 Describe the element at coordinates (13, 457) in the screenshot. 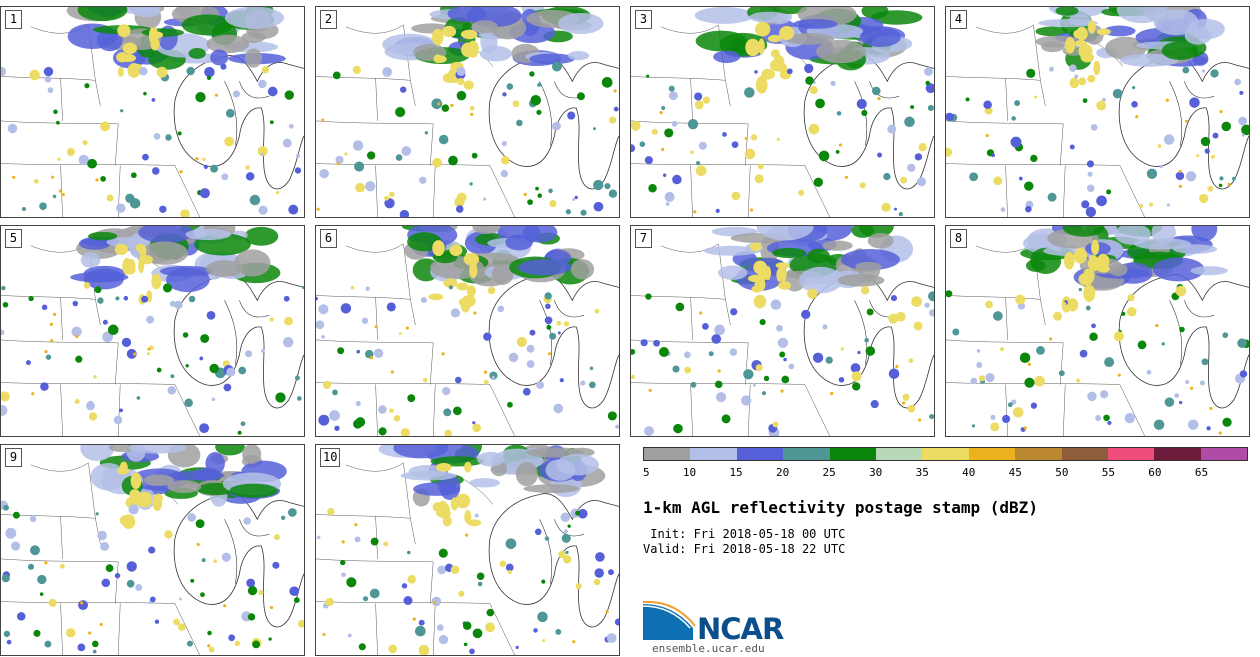

I see `panel-label: 9` at that location.